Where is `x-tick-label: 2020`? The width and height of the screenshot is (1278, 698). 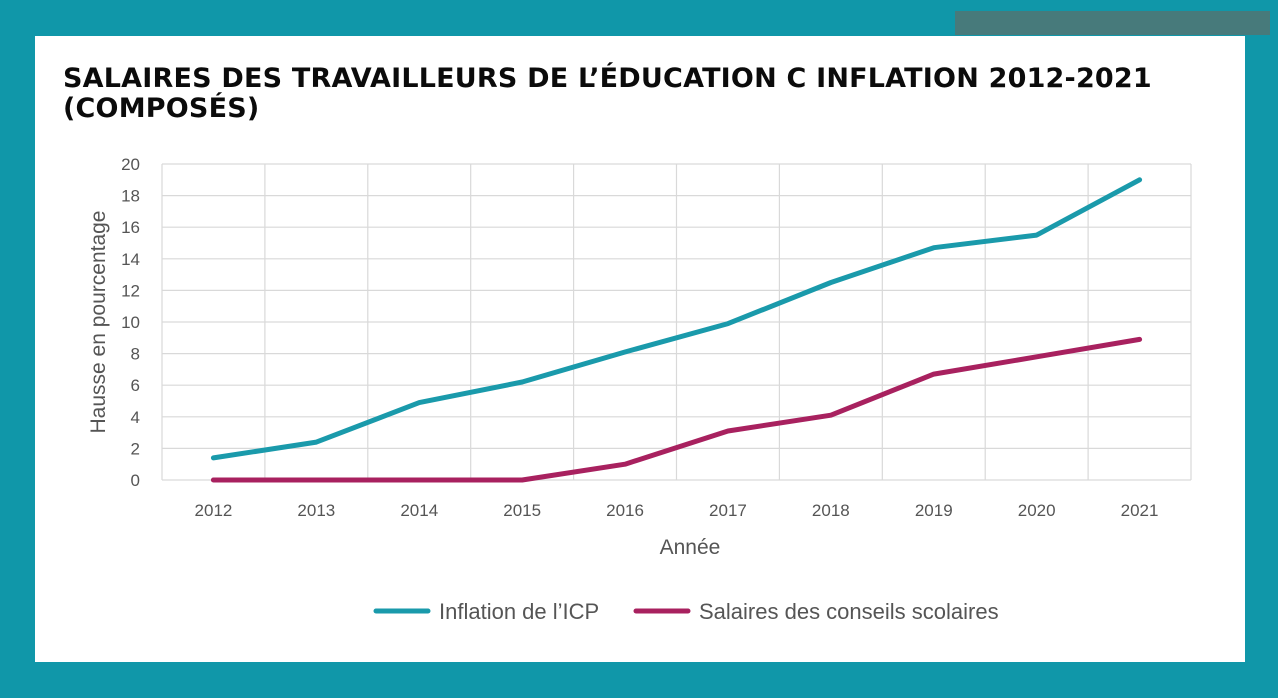
x-tick-label: 2020 is located at coordinates (1037, 510).